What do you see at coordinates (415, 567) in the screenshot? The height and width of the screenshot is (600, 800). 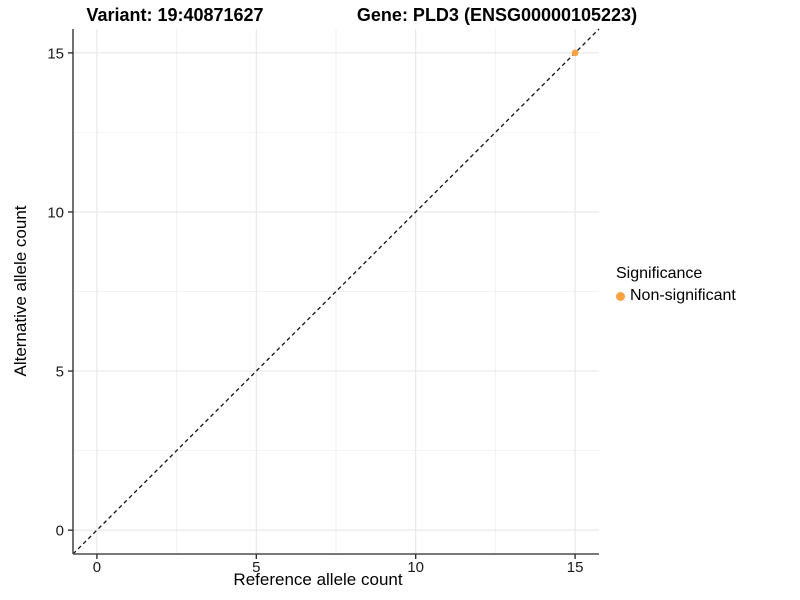 I see `x-tick-label: 10` at bounding box center [415, 567].